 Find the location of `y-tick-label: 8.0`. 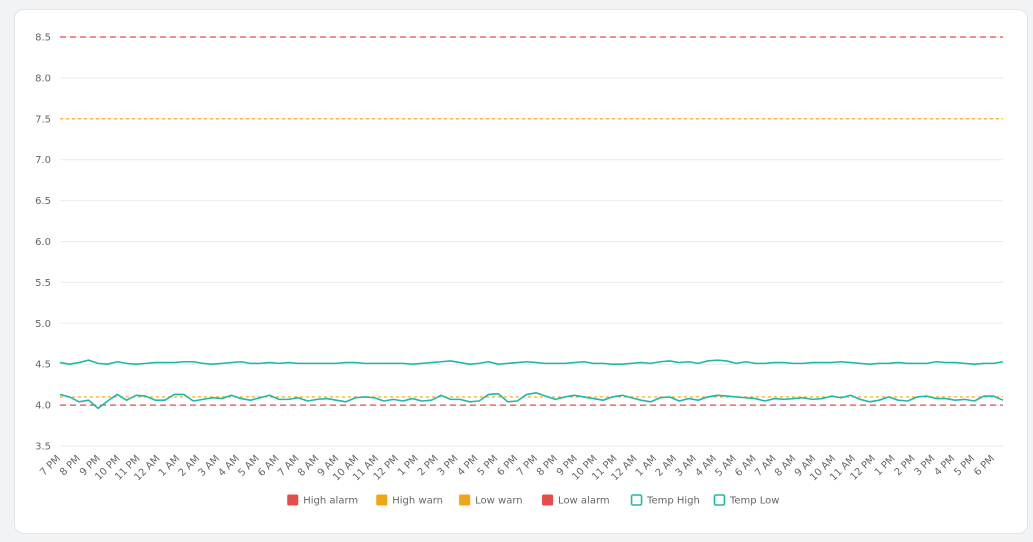

y-tick-label: 8.0 is located at coordinates (43, 78).